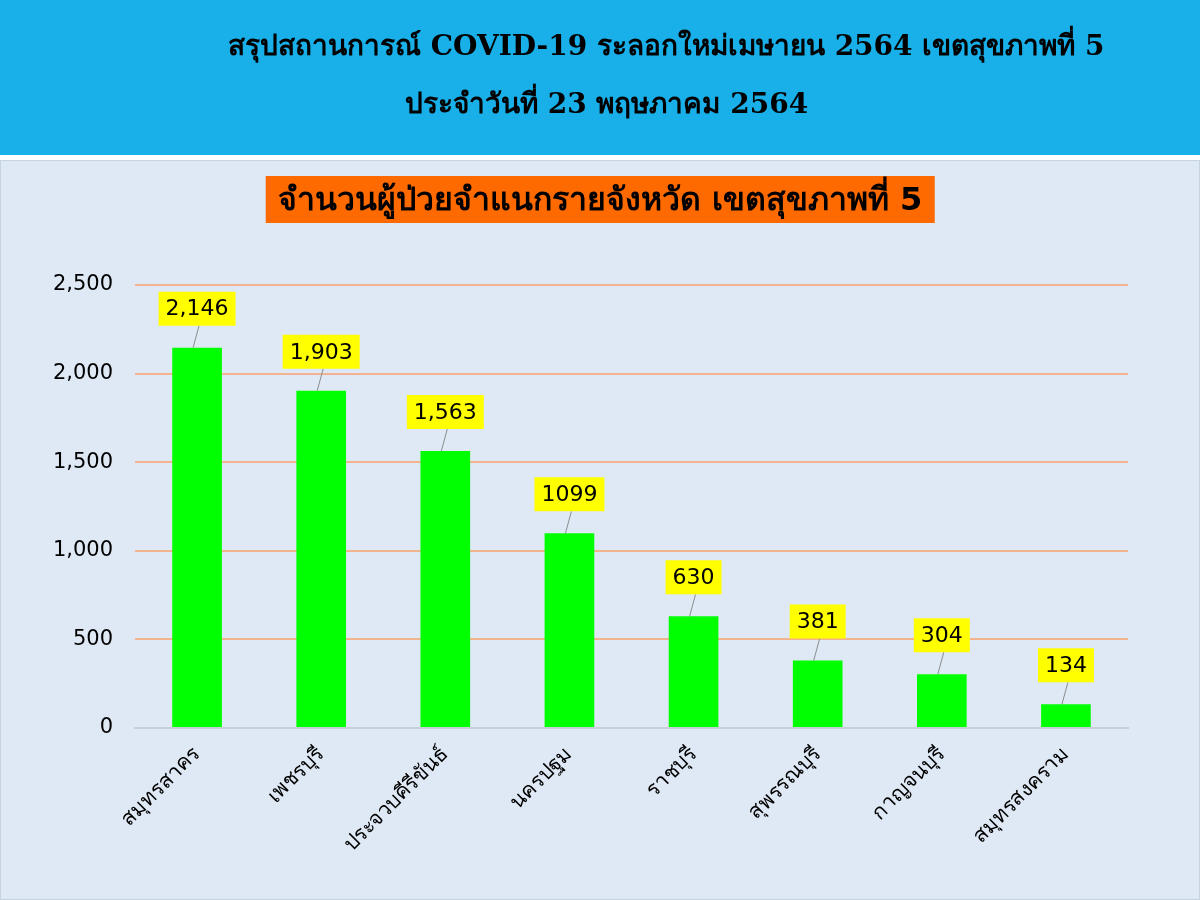 The image size is (1200, 900). Describe the element at coordinates (82, 549) in the screenshot. I see `y-tick-label: 1,000` at that location.